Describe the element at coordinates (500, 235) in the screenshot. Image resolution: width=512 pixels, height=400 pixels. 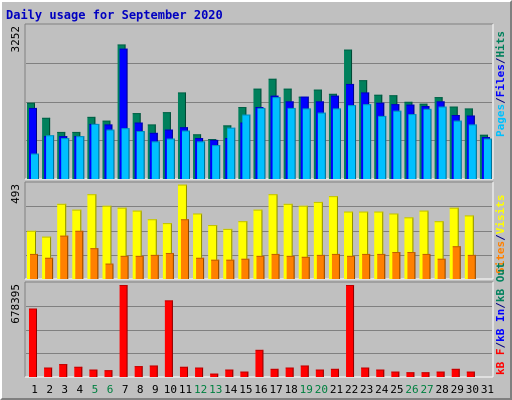
I see `legend-visits: Sites/Visits` at that location.